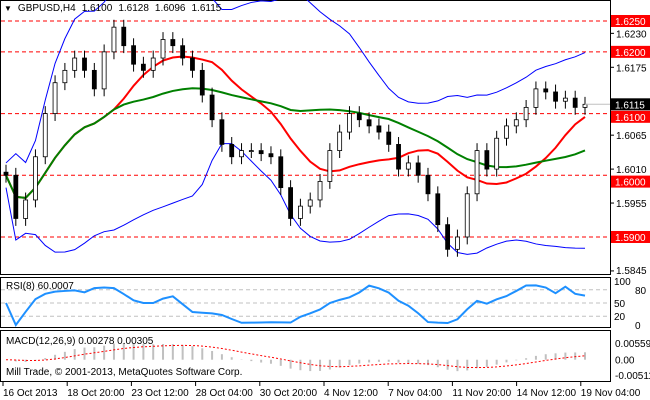  Describe the element at coordinates (30, 393) in the screenshot. I see `time-axis-label: 16 Oct 2013` at that location.